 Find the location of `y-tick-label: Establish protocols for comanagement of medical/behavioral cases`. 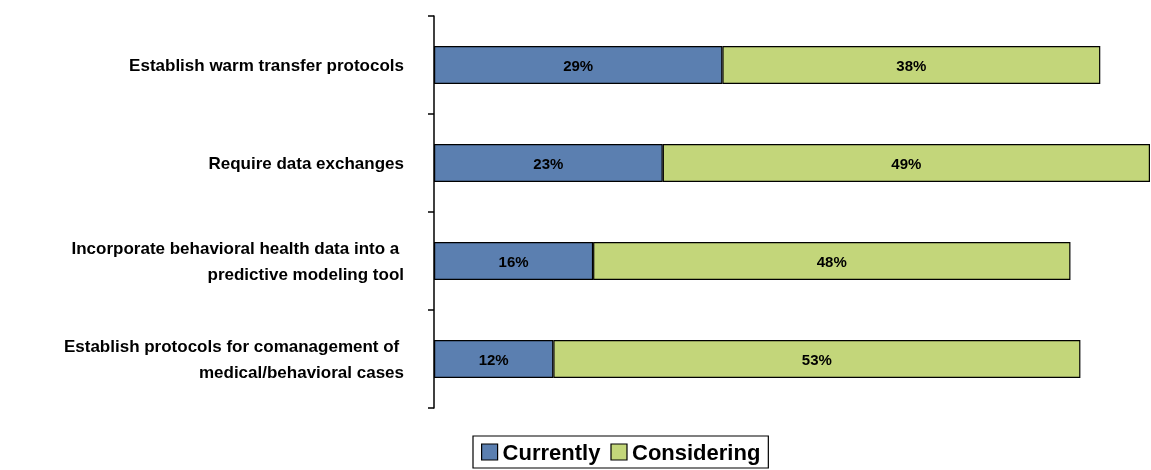

y-tick-label: Establish protocols for comanagement of medical/behavioral cases is located at coordinates (233, 359).